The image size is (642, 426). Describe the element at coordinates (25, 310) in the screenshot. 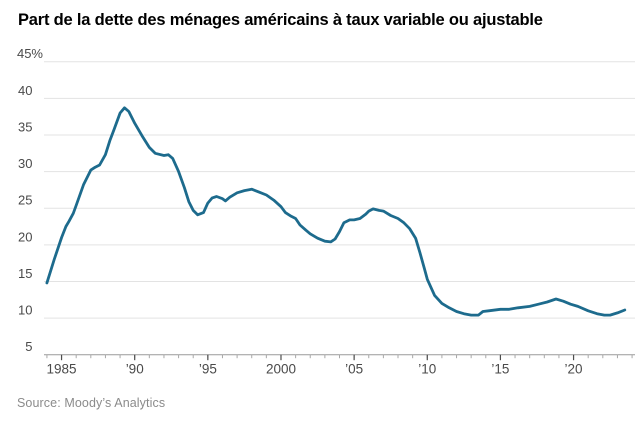

I see `y-axis-label: 10` at that location.